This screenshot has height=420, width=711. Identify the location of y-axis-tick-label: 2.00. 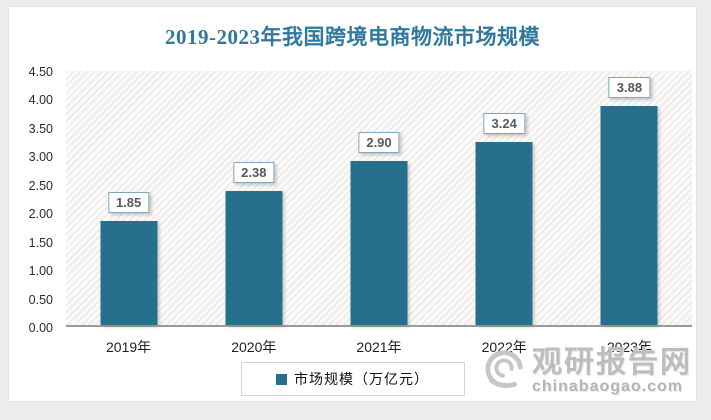
(40, 214).